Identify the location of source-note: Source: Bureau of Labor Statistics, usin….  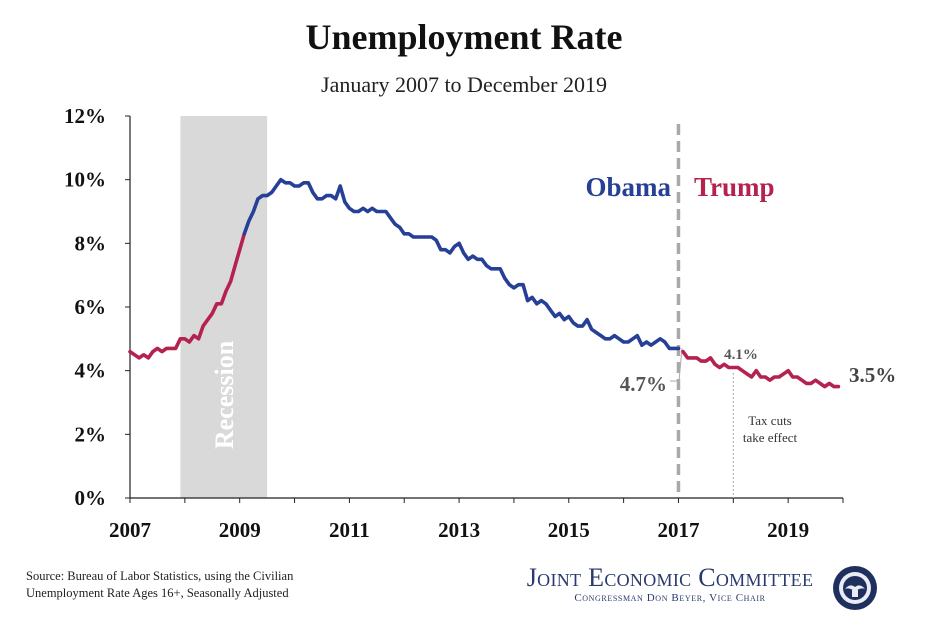
(206, 585).